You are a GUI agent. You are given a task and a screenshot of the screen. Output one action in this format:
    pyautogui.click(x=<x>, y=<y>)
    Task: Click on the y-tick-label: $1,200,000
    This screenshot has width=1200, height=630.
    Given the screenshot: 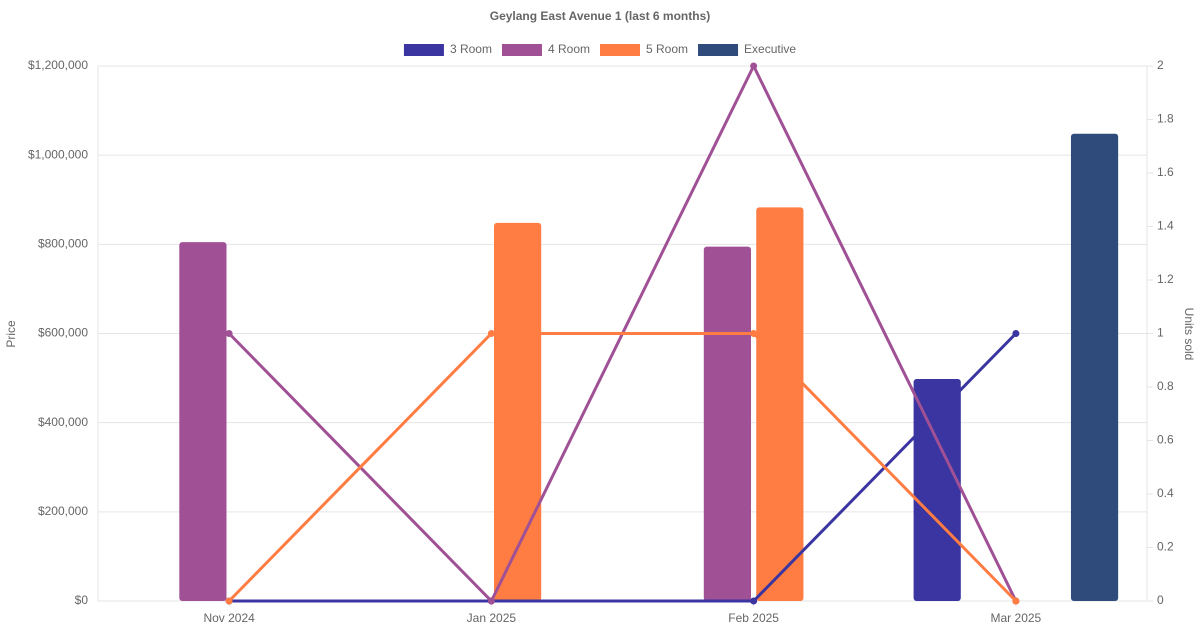 What is the action you would take?
    pyautogui.click(x=58, y=65)
    